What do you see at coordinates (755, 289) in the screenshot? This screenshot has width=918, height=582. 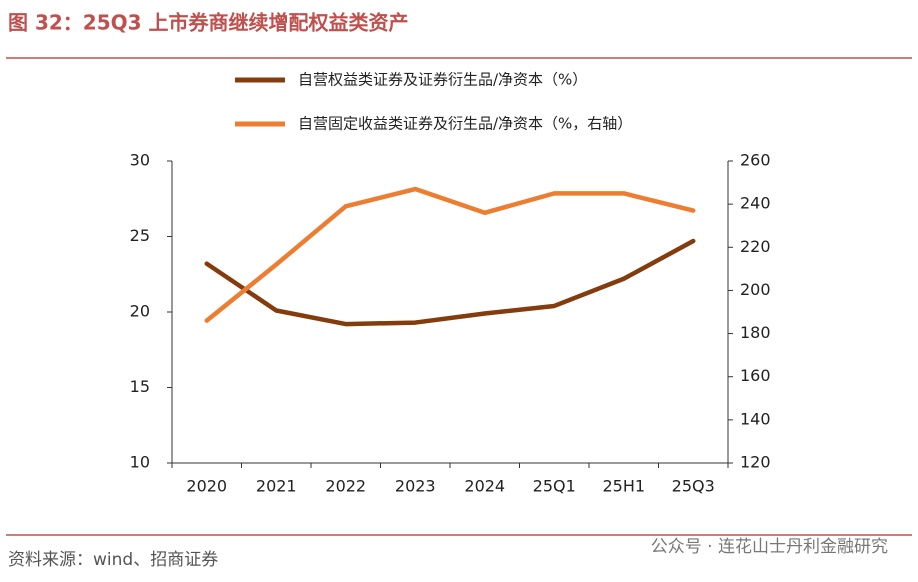 I see `y2-tick-label: 200` at bounding box center [755, 289].